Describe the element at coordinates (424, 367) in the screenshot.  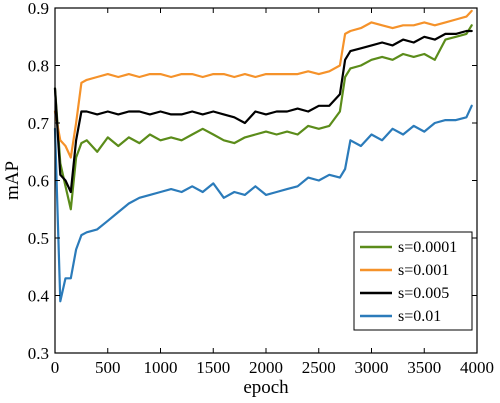
I see `x-tick-label: 3500` at that location.